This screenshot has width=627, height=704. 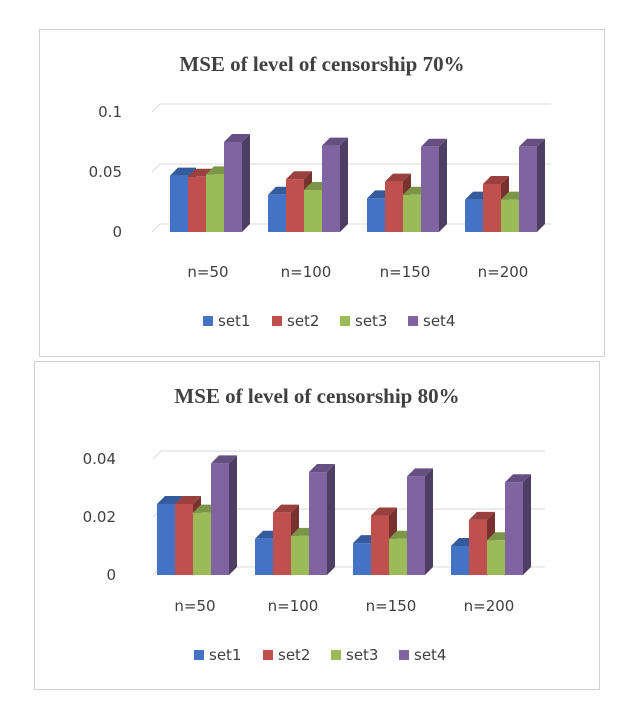 I want to click on y-tick-label: 0.02, so click(x=99, y=517).